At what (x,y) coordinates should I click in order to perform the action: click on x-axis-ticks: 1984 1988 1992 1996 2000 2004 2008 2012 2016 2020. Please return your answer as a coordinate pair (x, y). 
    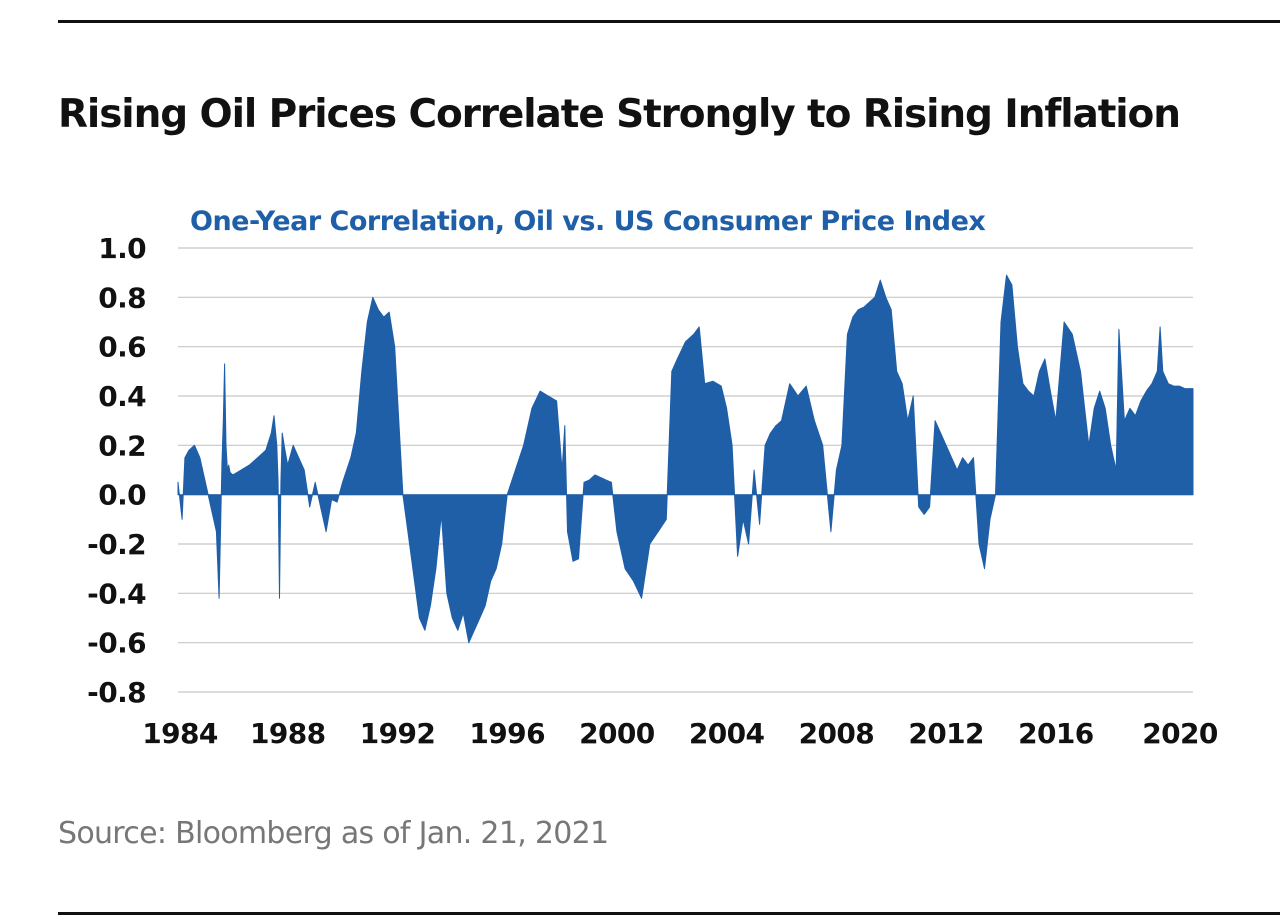
    Looking at the image, I should click on (680, 733).